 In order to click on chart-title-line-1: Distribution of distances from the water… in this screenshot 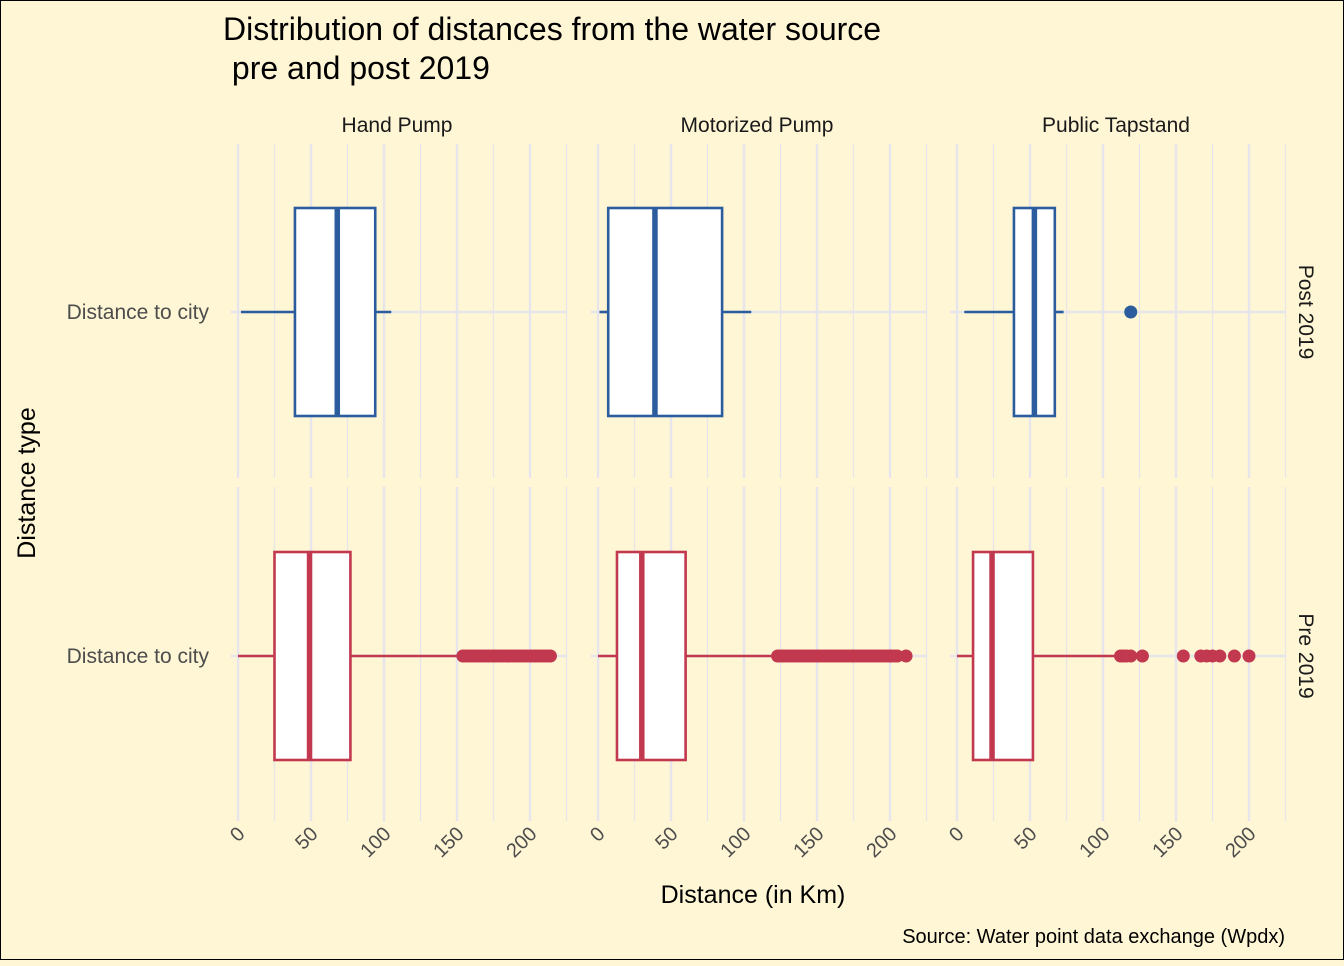, I will do `click(552, 29)`.